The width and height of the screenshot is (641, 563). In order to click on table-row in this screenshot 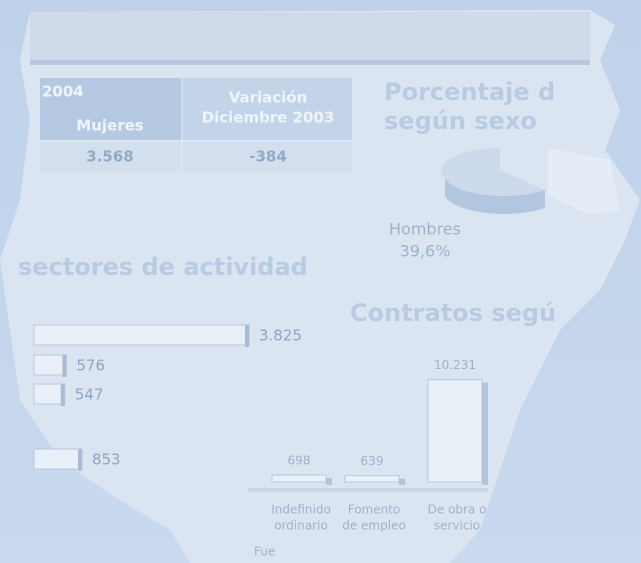, I will do `click(196, 157)`.